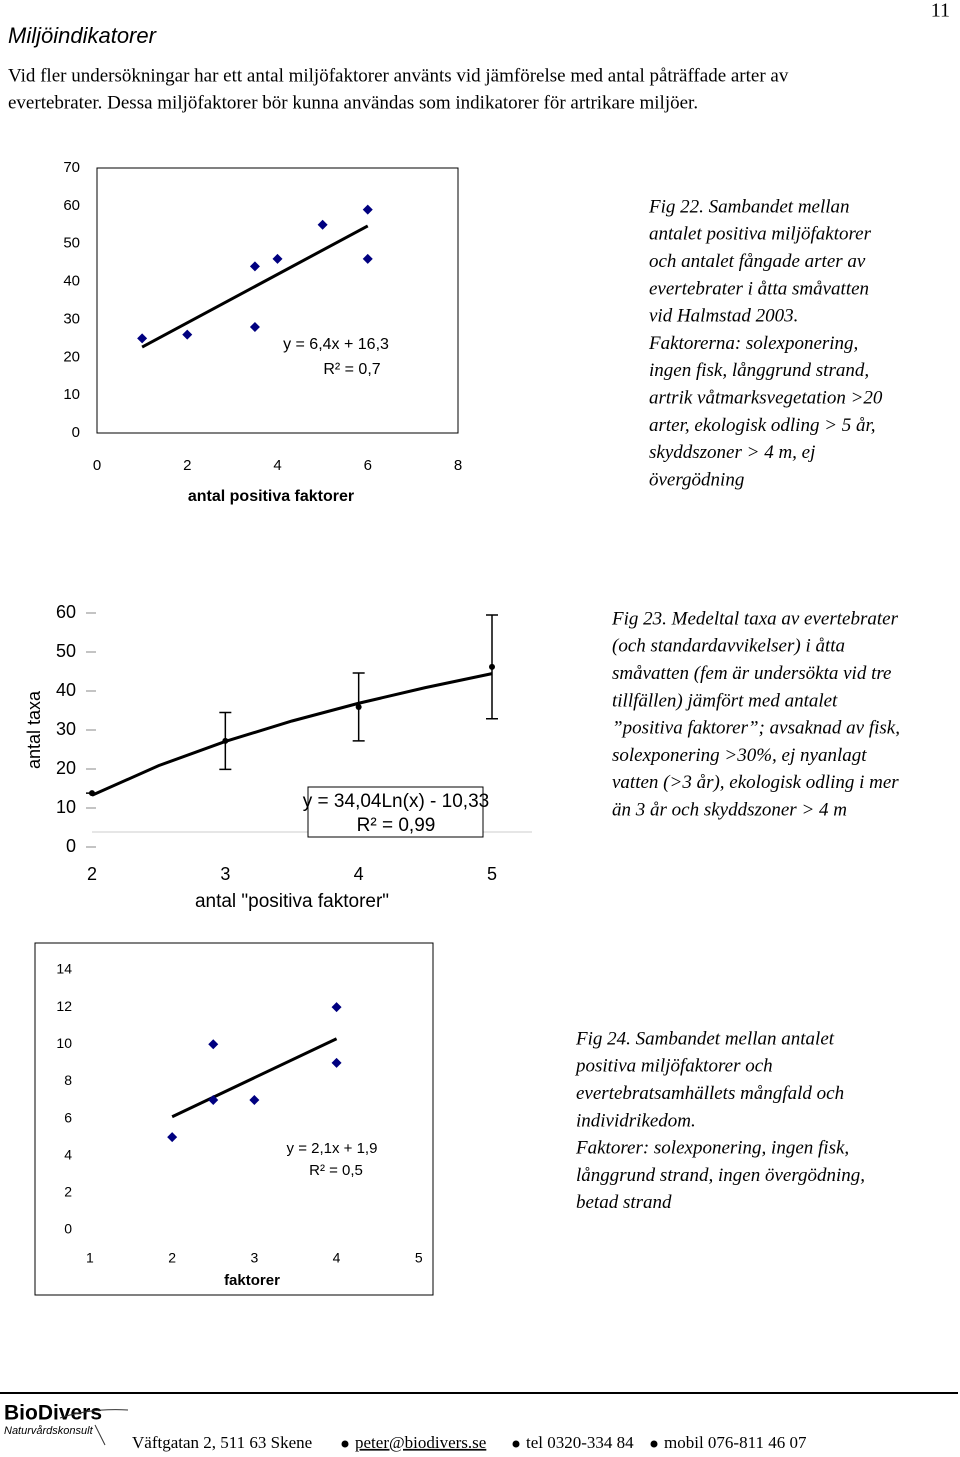 The width and height of the screenshot is (960, 1457). I want to click on caption-line: Fig 22. Sambandet mellan, so click(749, 206).